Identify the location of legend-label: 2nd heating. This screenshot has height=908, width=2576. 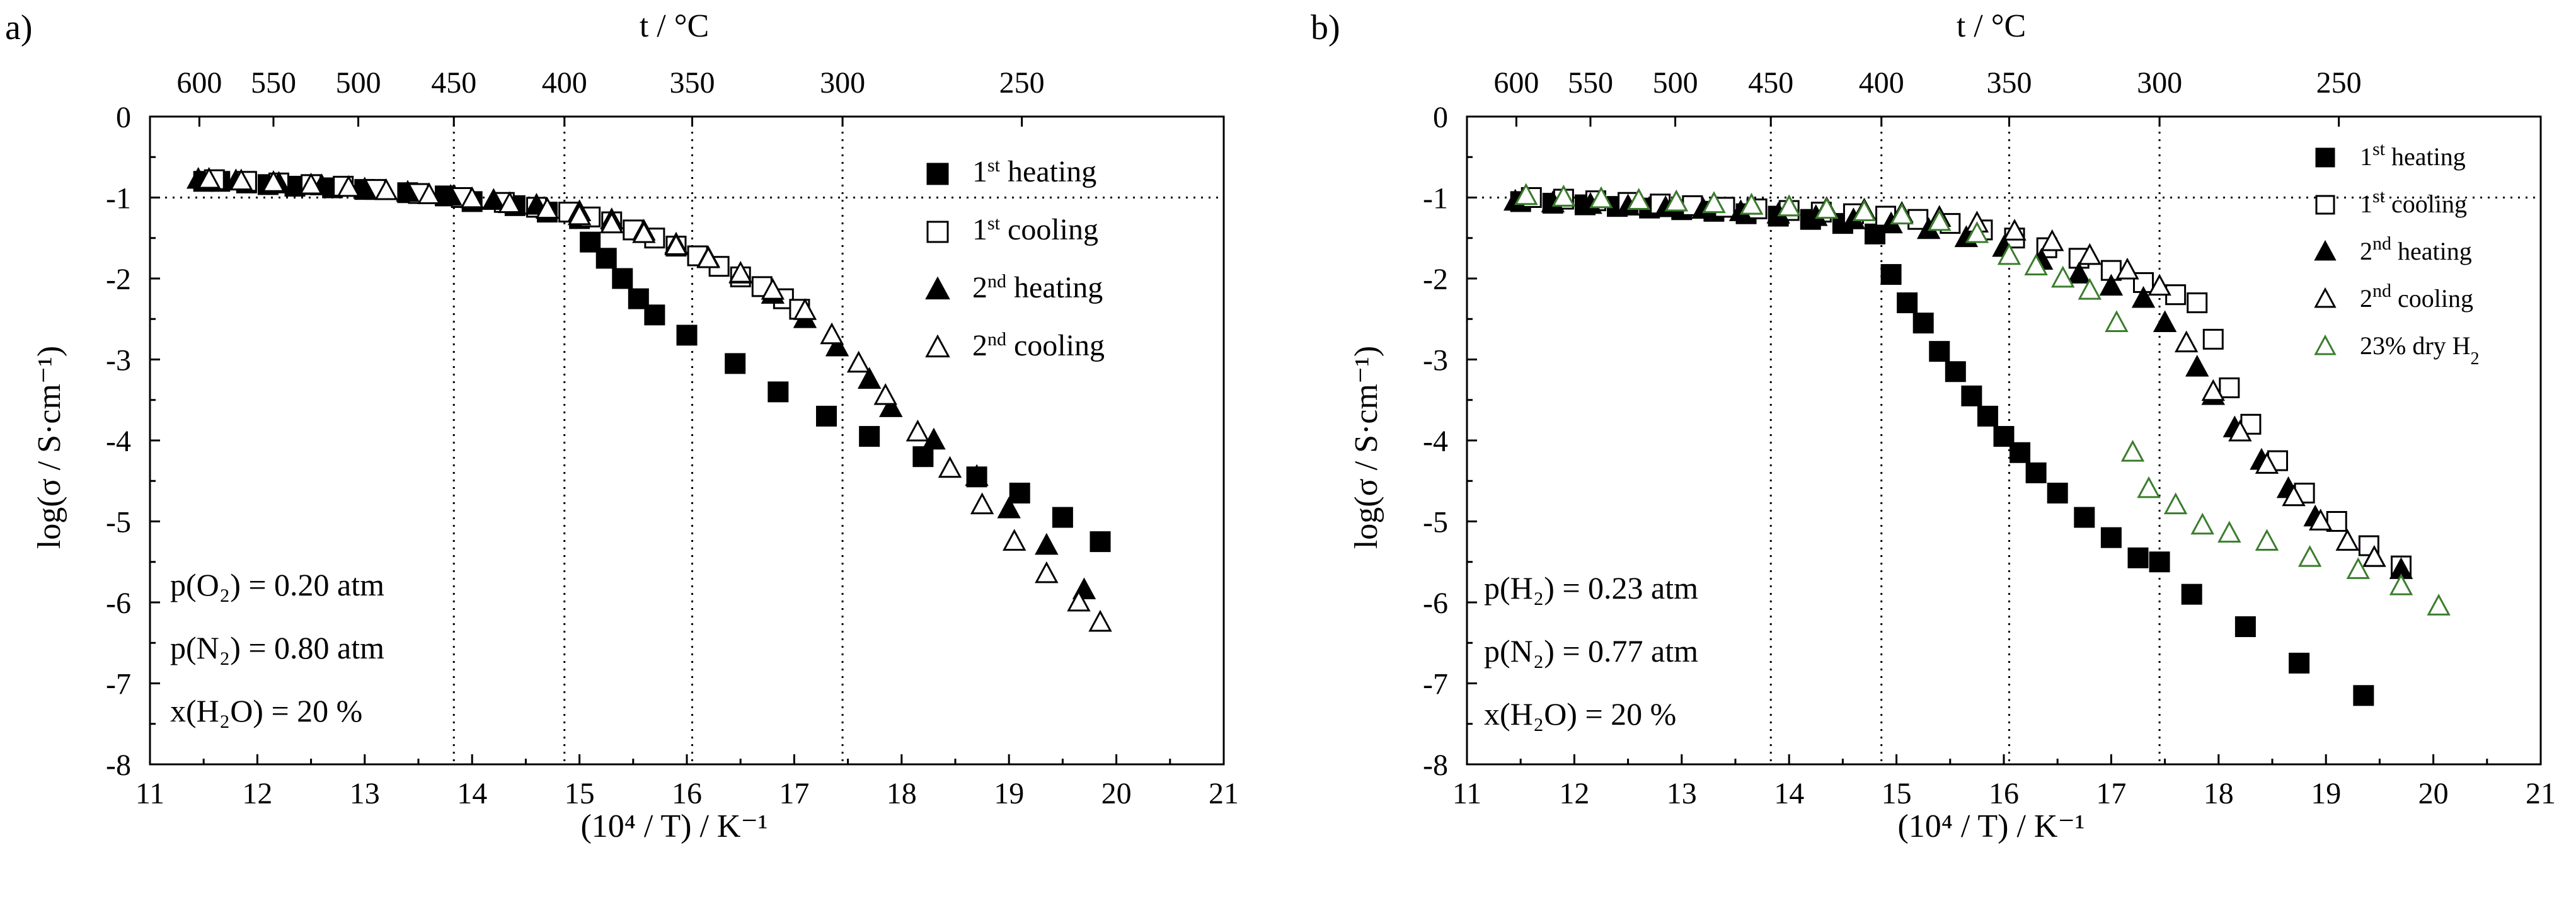
(1037, 288).